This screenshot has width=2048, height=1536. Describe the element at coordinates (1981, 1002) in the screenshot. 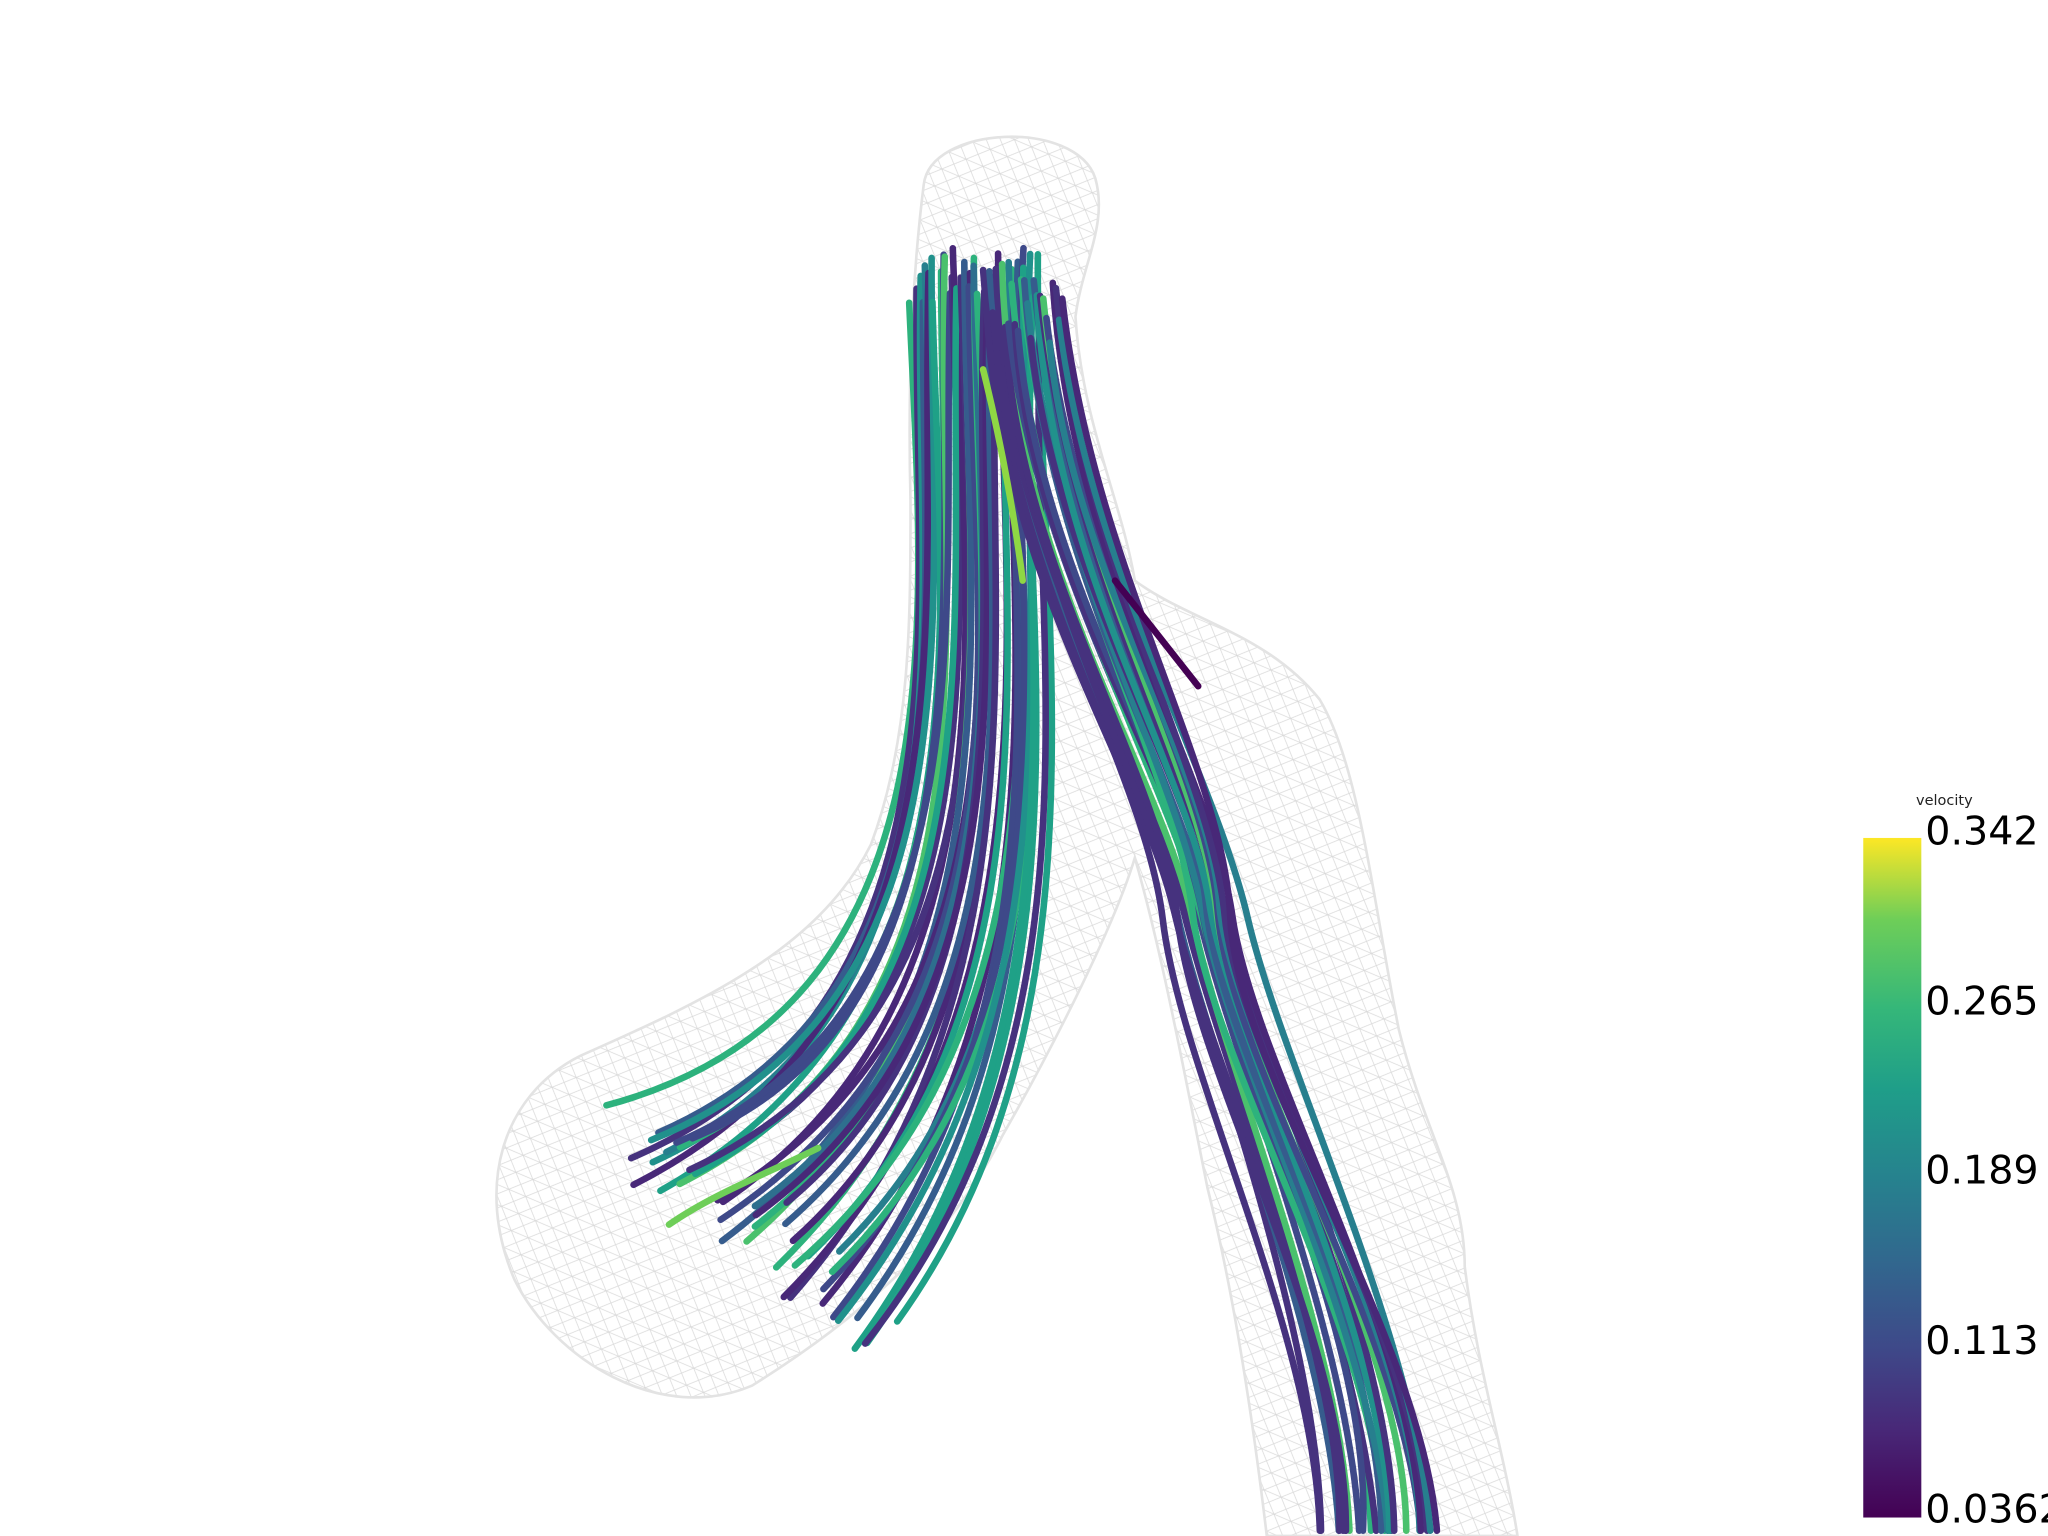

I see `colorbar-label: 0.265` at that location.